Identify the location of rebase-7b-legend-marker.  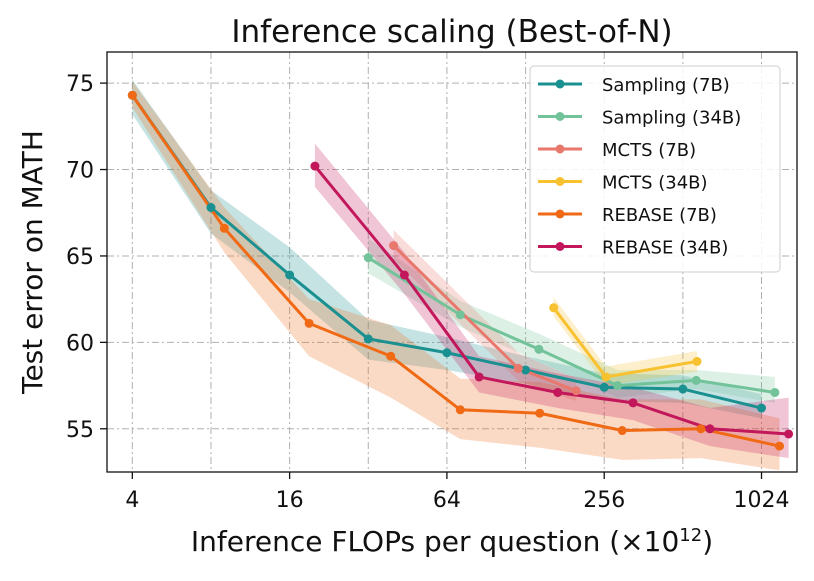
(560, 214).